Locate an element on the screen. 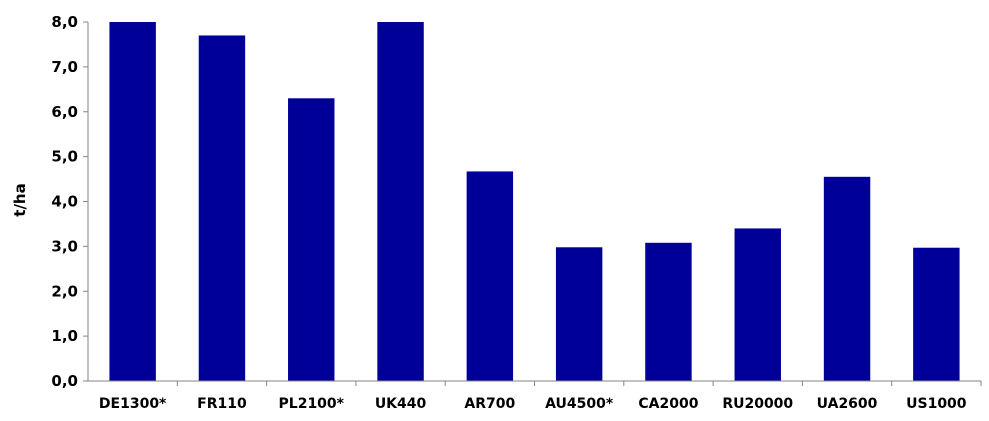 The width and height of the screenshot is (989, 421). x-category-label: US1000 is located at coordinates (936, 404).